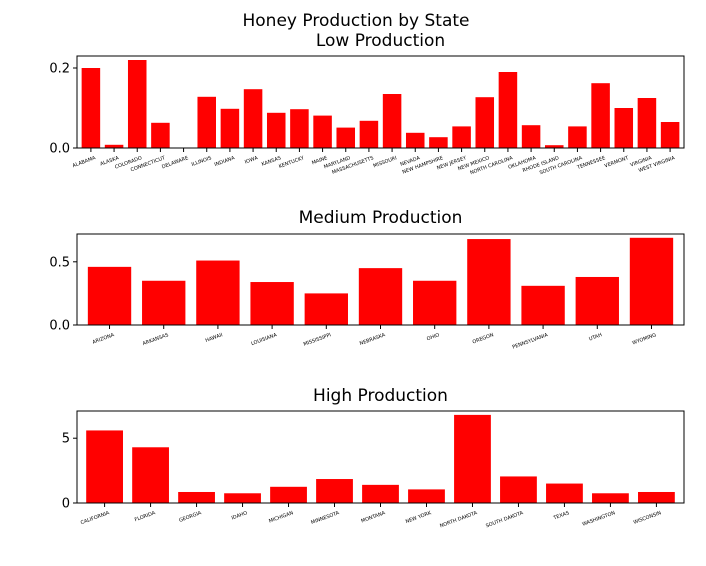  Describe the element at coordinates (164, 302) in the screenshot. I see `subplot-medium-production-bar-arkansas` at that location.